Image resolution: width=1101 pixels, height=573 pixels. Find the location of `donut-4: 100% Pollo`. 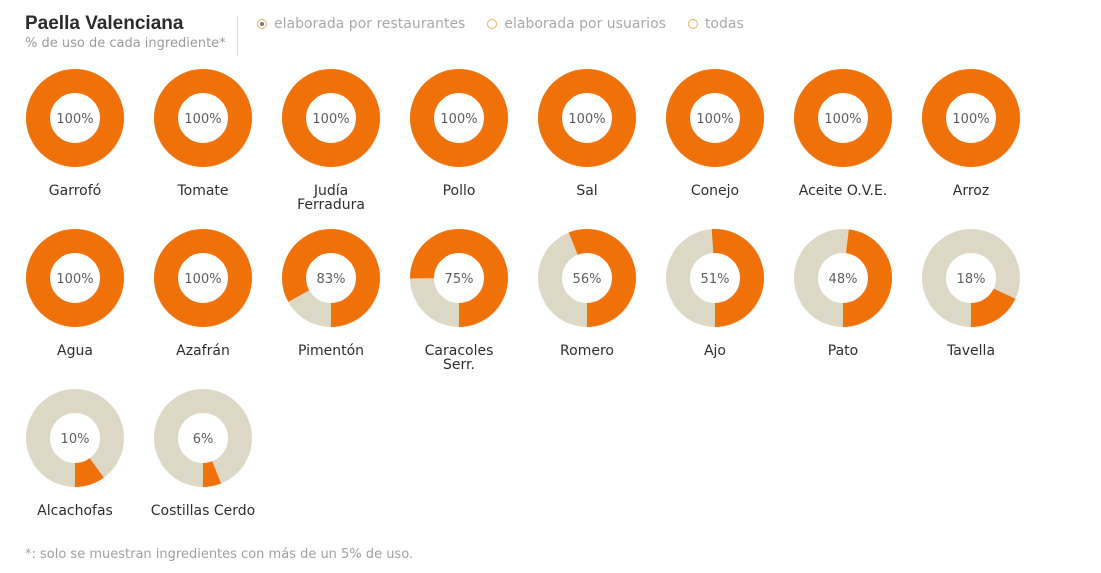

donut-4: 100% Pollo is located at coordinates (459, 134).